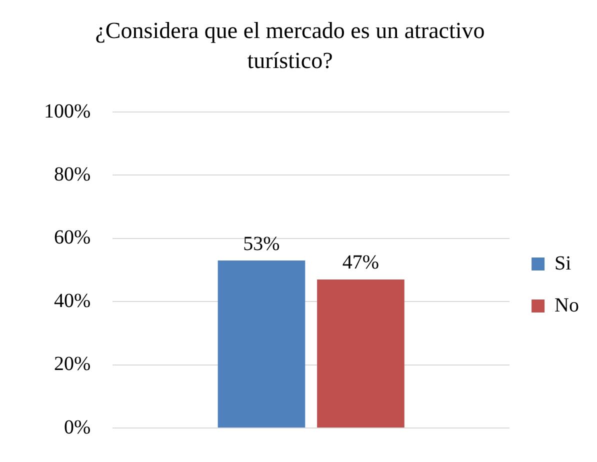 Image resolution: width=597 pixels, height=462 pixels. I want to click on y-tick-label: 60%, so click(72, 237).